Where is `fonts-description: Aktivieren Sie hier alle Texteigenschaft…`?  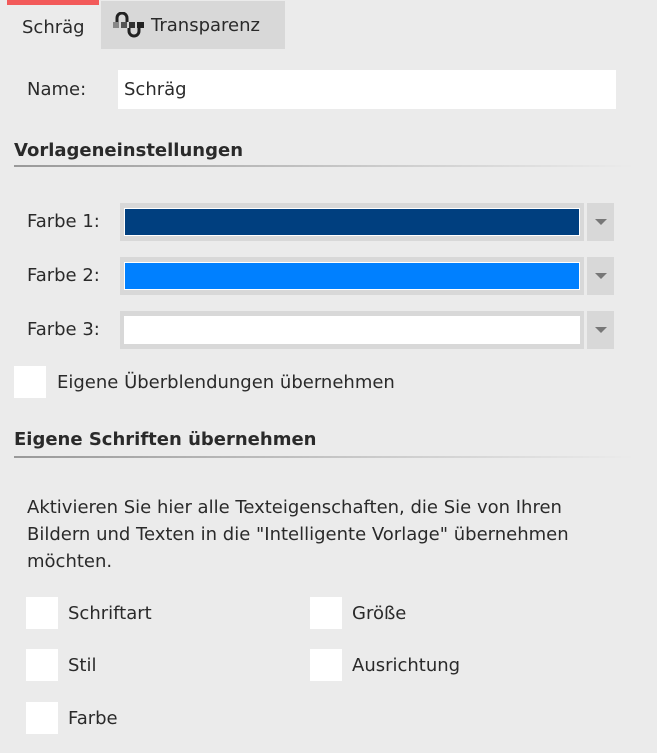 fonts-description: Aktivieren Sie hier alle Texteigenschaft… is located at coordinates (298, 534).